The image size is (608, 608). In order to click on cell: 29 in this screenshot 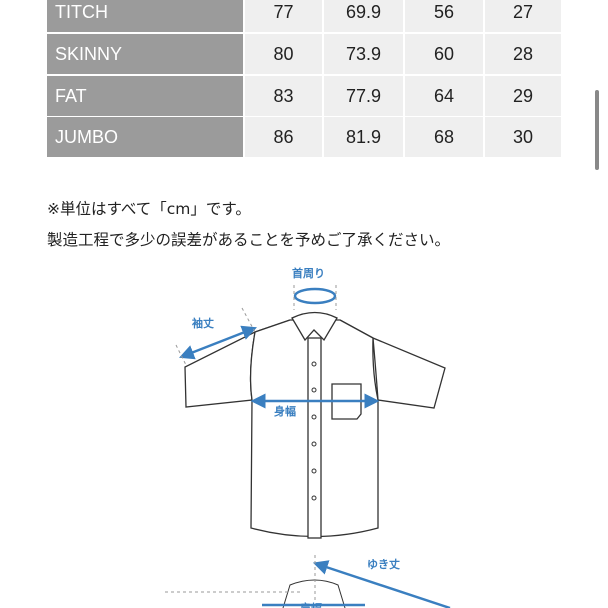, I will do `click(523, 96)`.